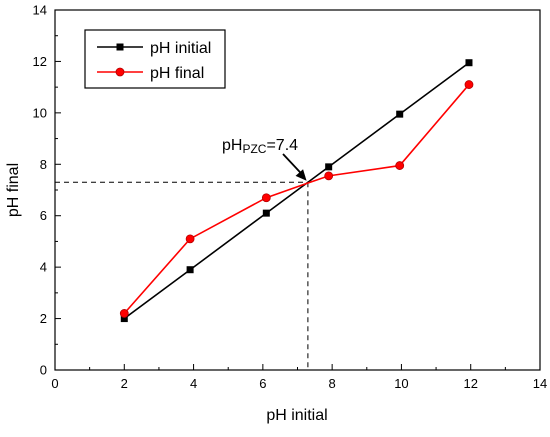  What do you see at coordinates (43, 318) in the screenshot?
I see `y-tick-label: 2` at bounding box center [43, 318].